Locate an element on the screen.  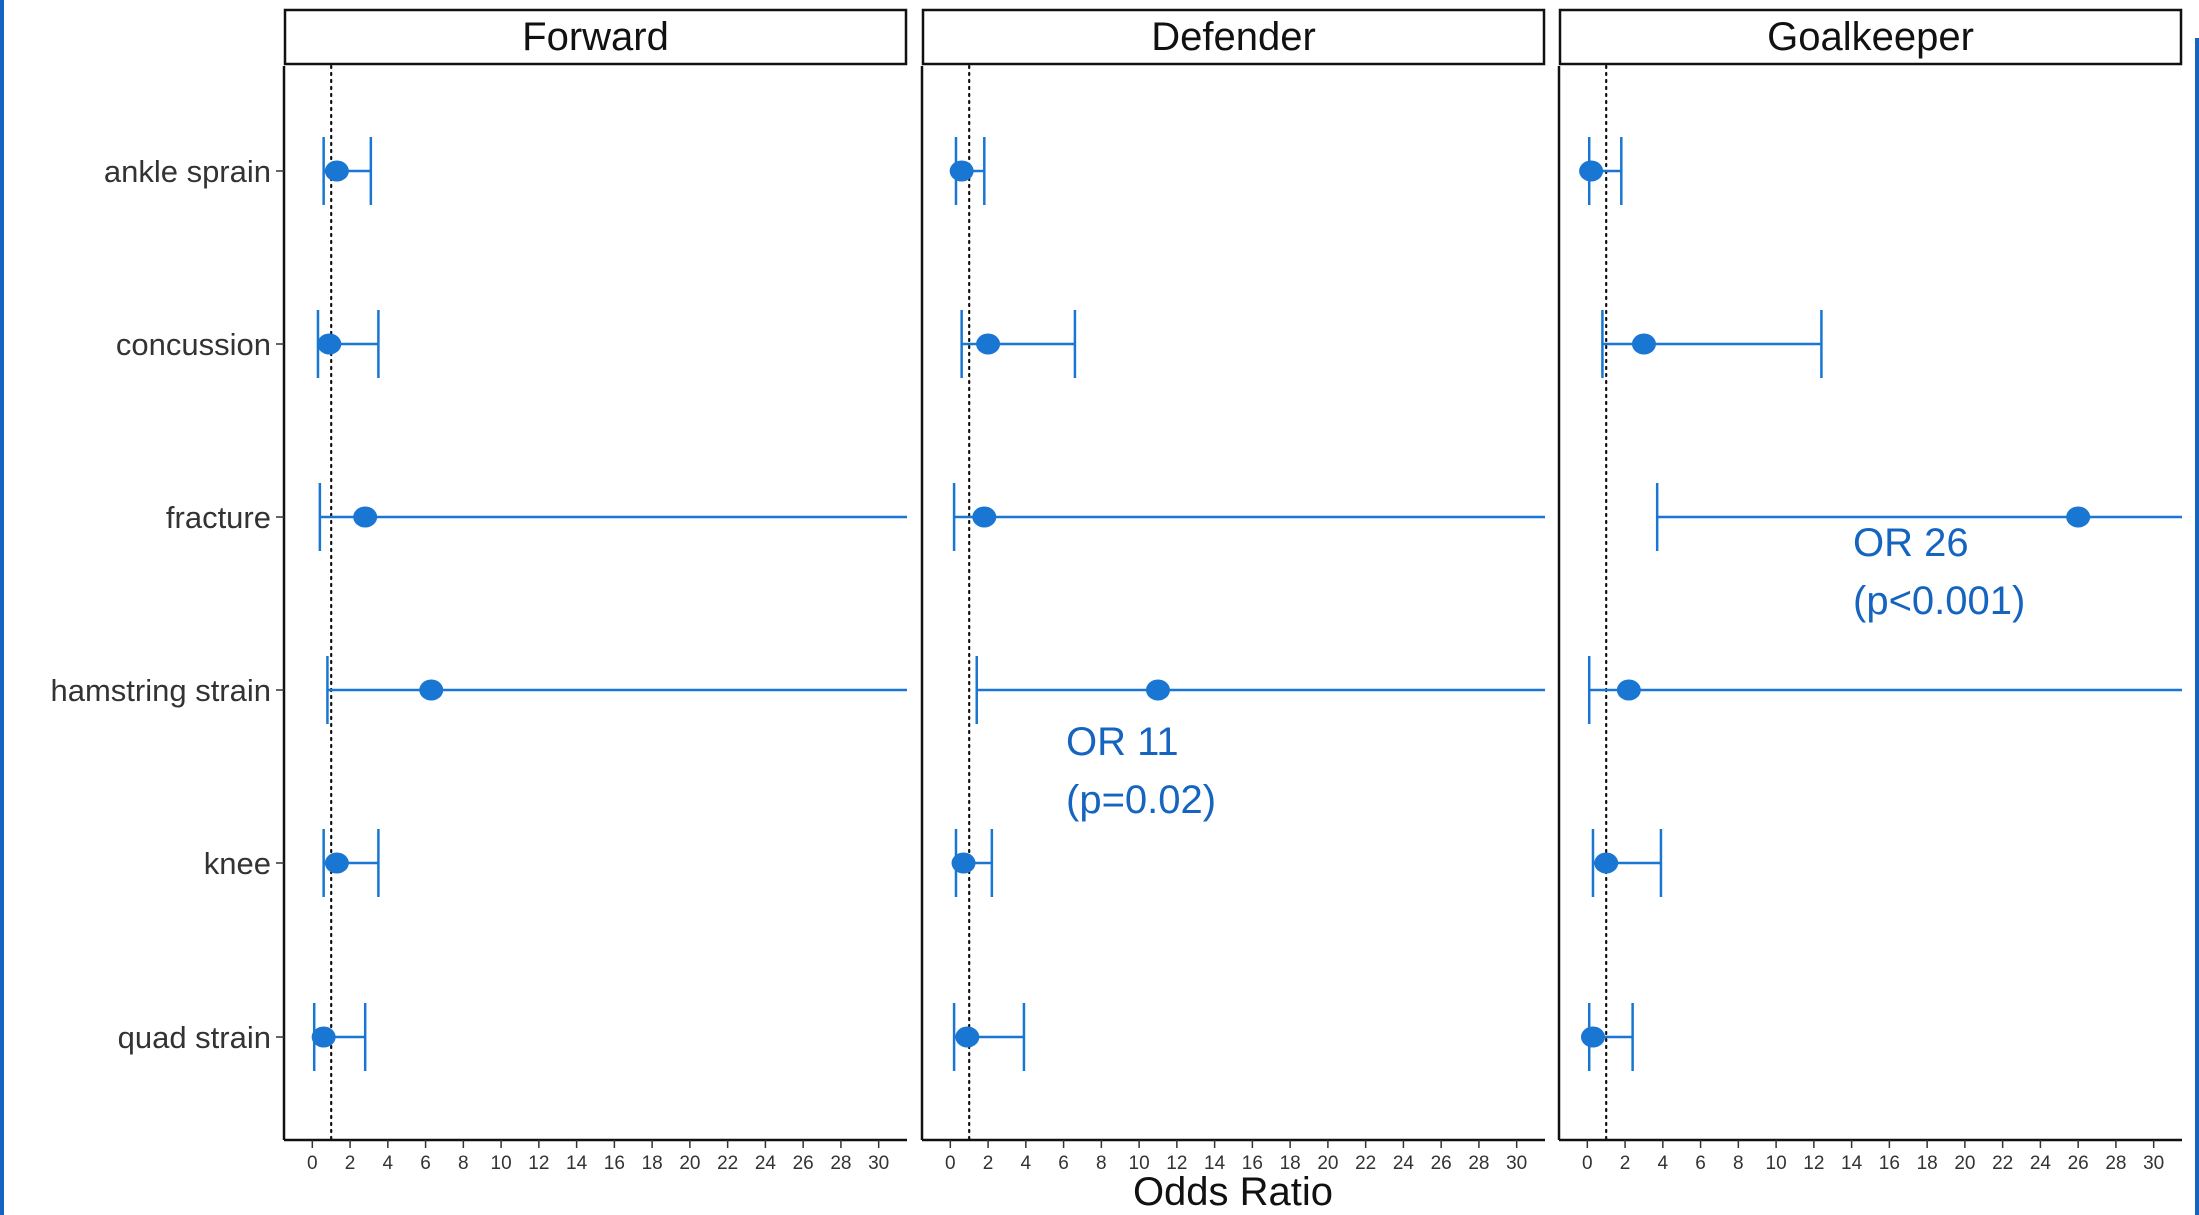
facet-title: Goalkeeper is located at coordinates (1870, 37).